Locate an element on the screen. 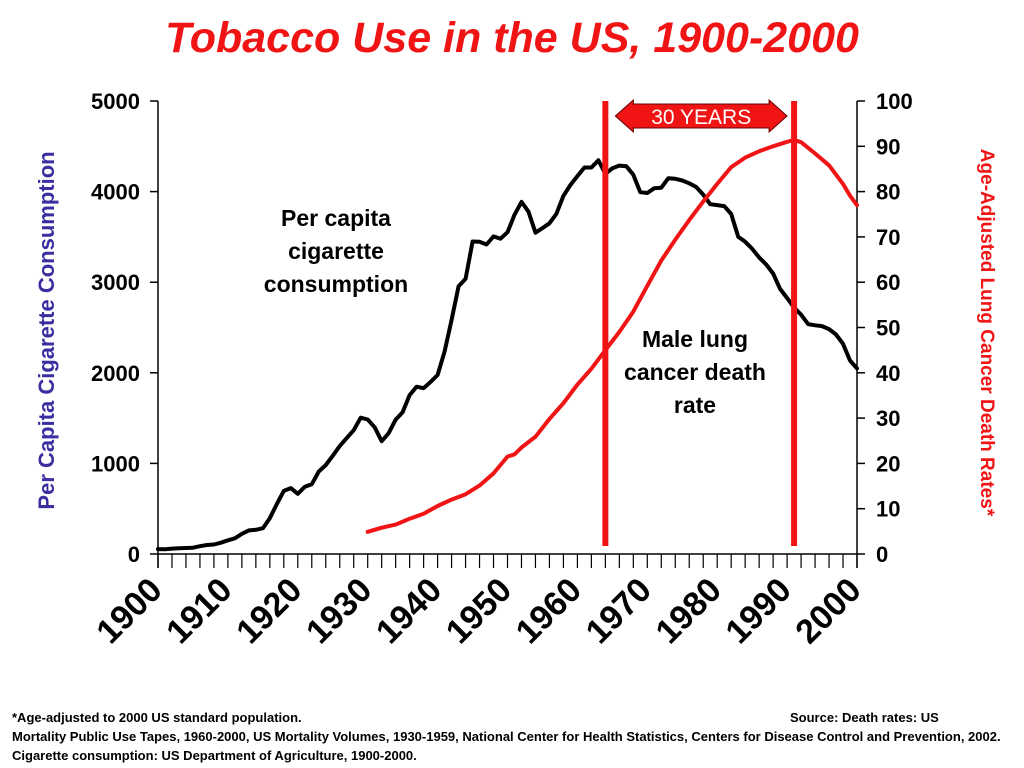 The height and width of the screenshot is (768, 1024). x-tick-label: 1990 is located at coordinates (758, 611).